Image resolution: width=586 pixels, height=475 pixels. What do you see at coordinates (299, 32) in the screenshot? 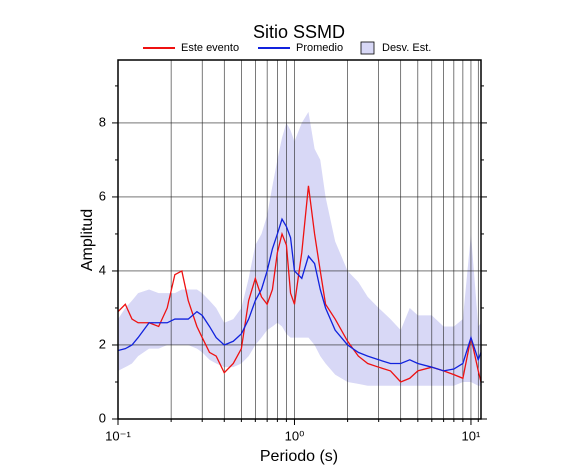
I see `chart-title: Sitio SSMD` at bounding box center [299, 32].